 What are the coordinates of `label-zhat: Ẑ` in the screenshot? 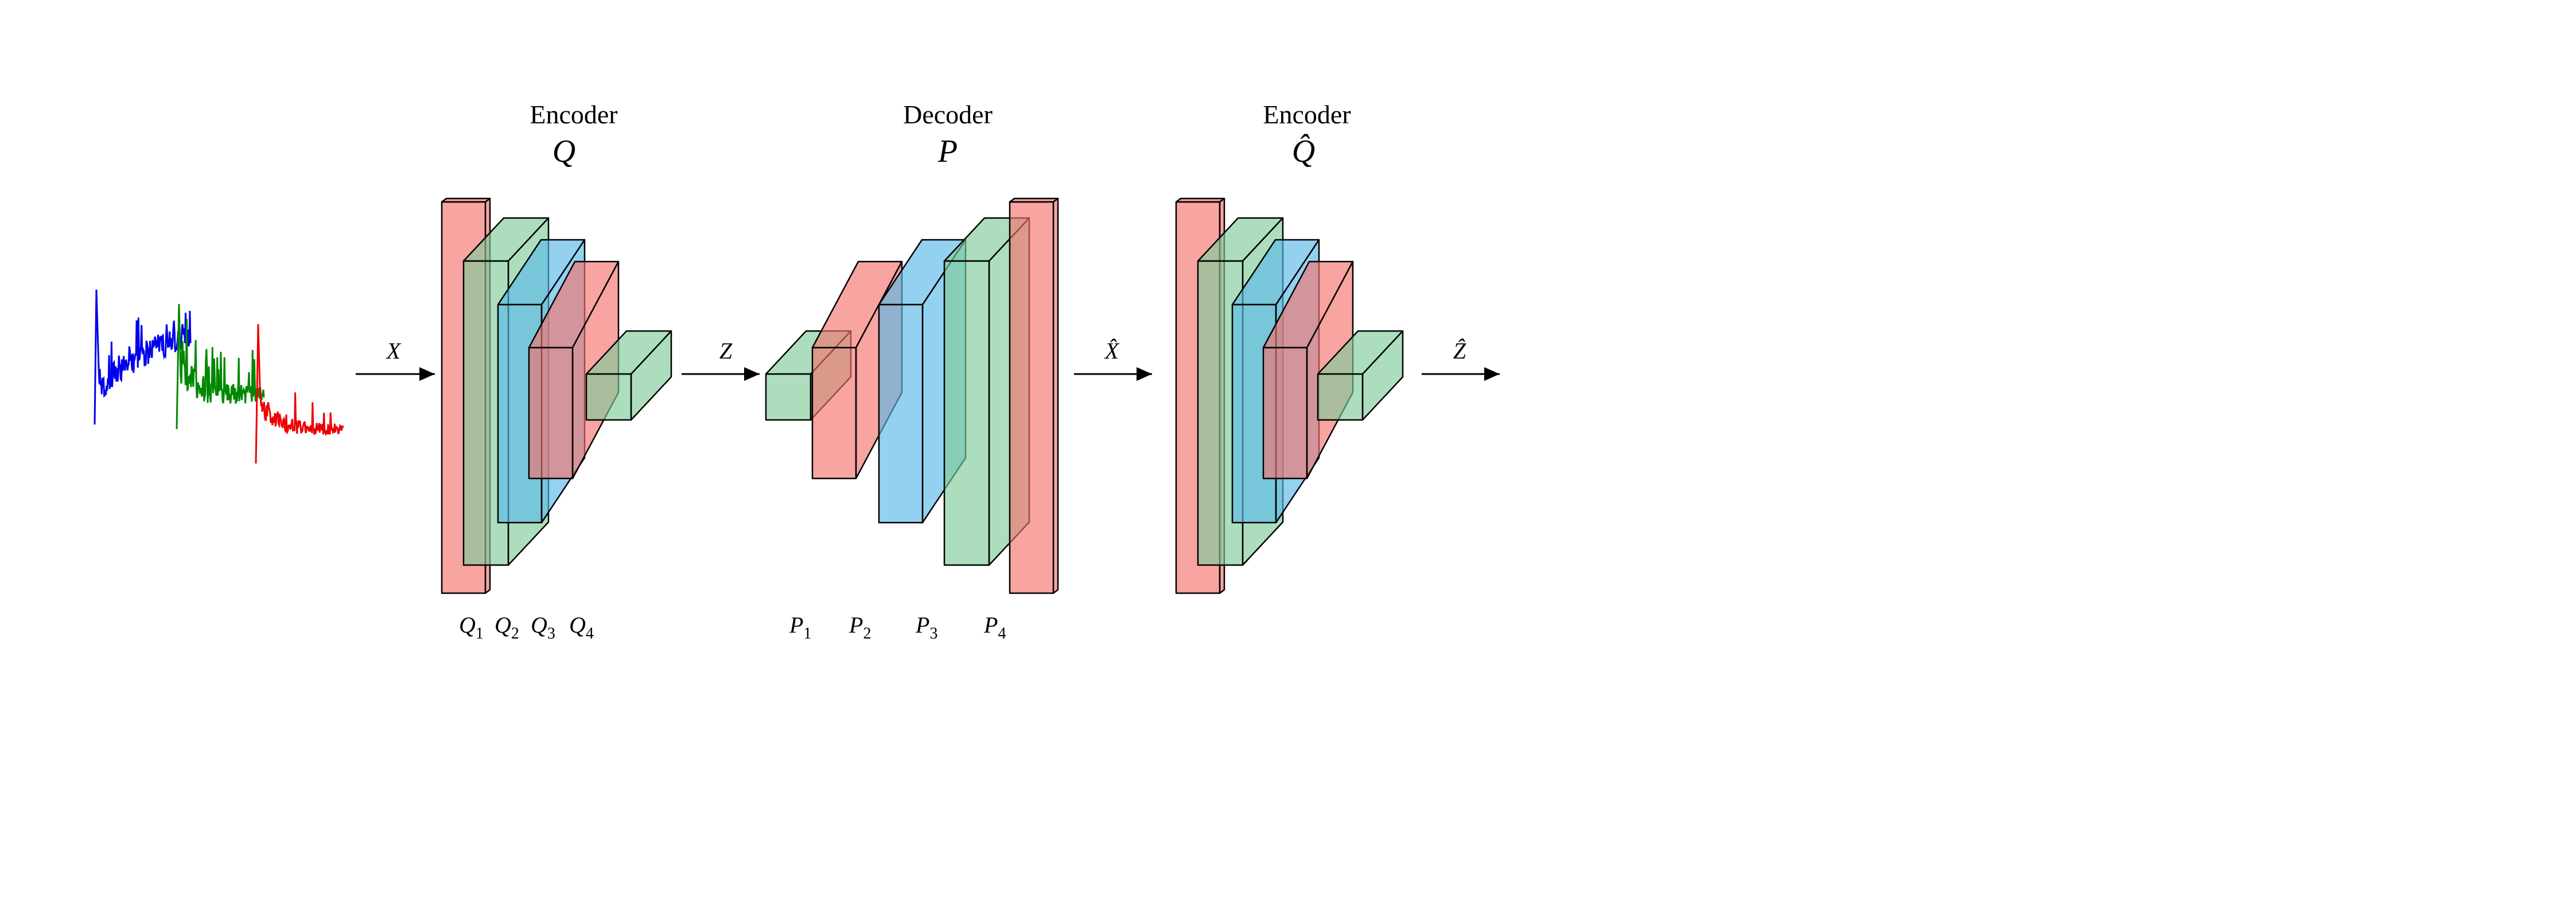 It's located at (1459, 351).